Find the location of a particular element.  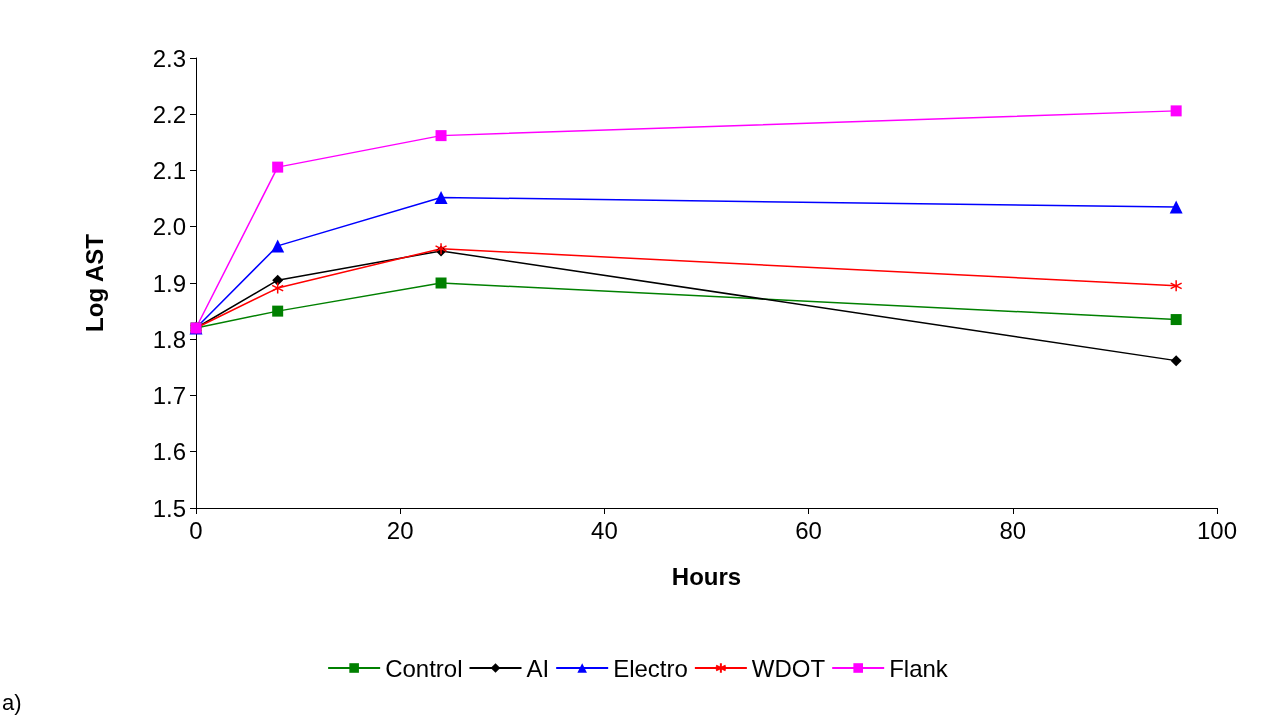

y-tick-label: 1.6 is located at coordinates (169, 452).